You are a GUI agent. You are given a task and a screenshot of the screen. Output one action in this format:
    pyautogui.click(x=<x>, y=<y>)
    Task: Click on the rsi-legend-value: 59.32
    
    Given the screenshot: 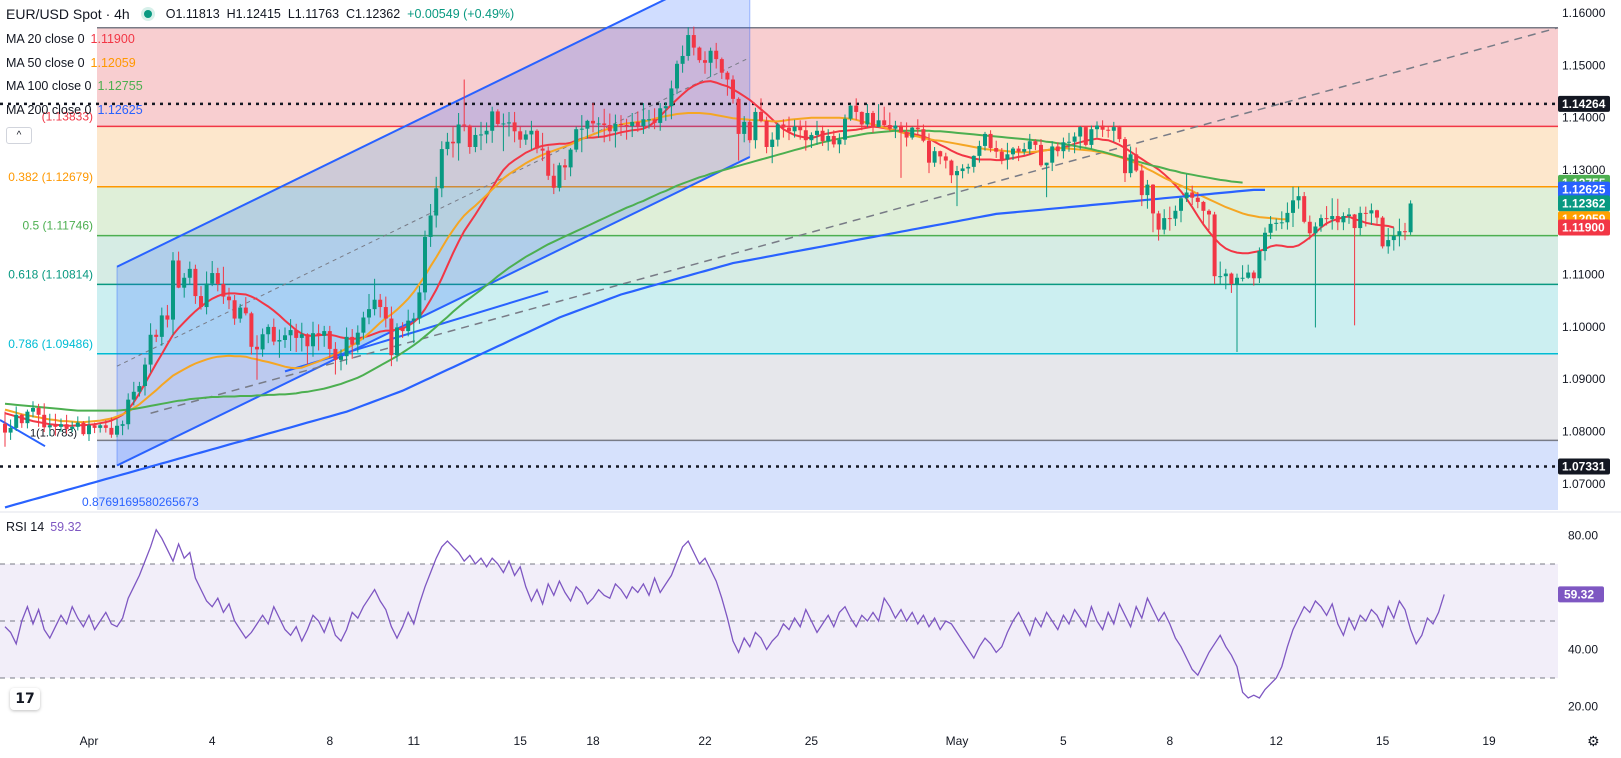 What is the action you would take?
    pyautogui.click(x=65, y=527)
    